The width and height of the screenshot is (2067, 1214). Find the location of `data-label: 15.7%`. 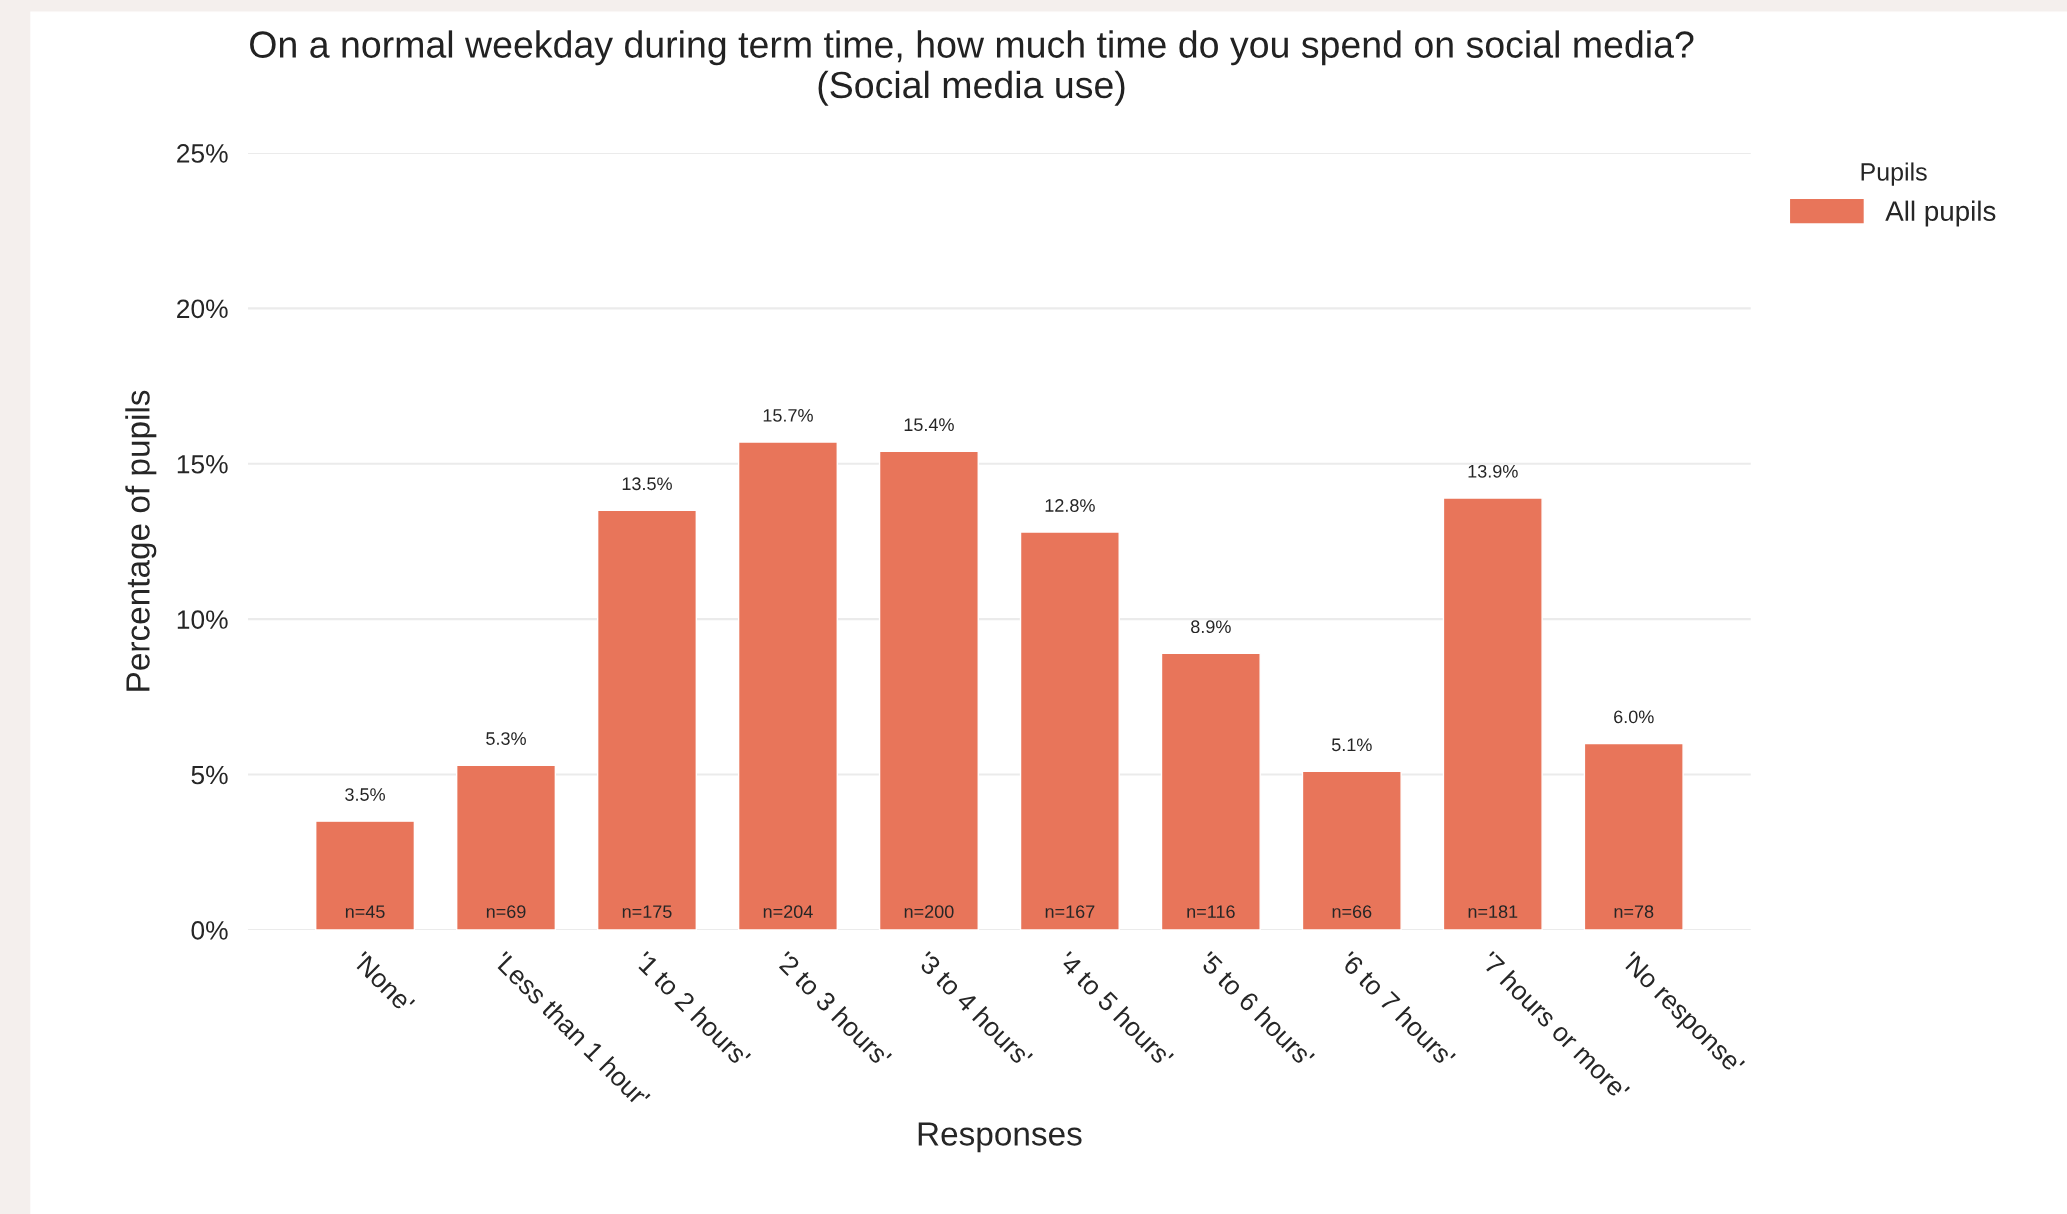

data-label: 15.7% is located at coordinates (788, 415).